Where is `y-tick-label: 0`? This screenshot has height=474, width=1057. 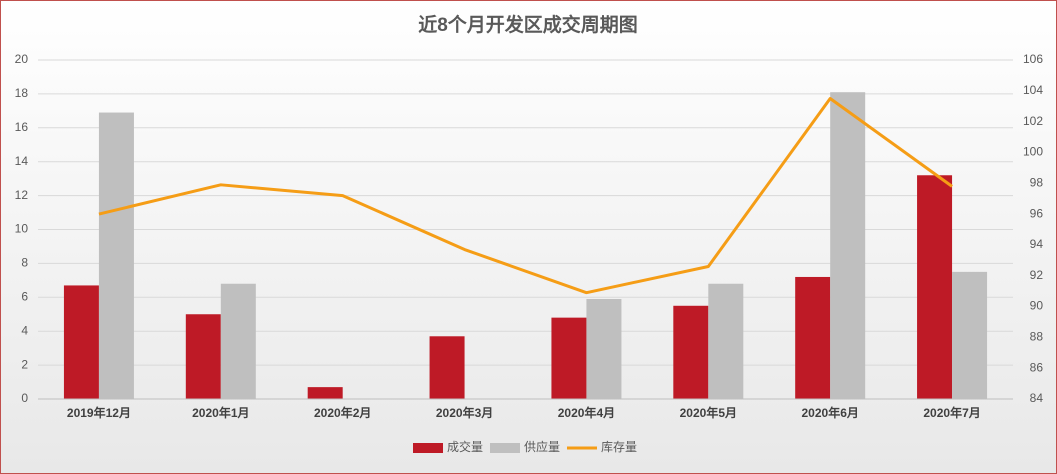 y-tick-label: 0 is located at coordinates (24, 398).